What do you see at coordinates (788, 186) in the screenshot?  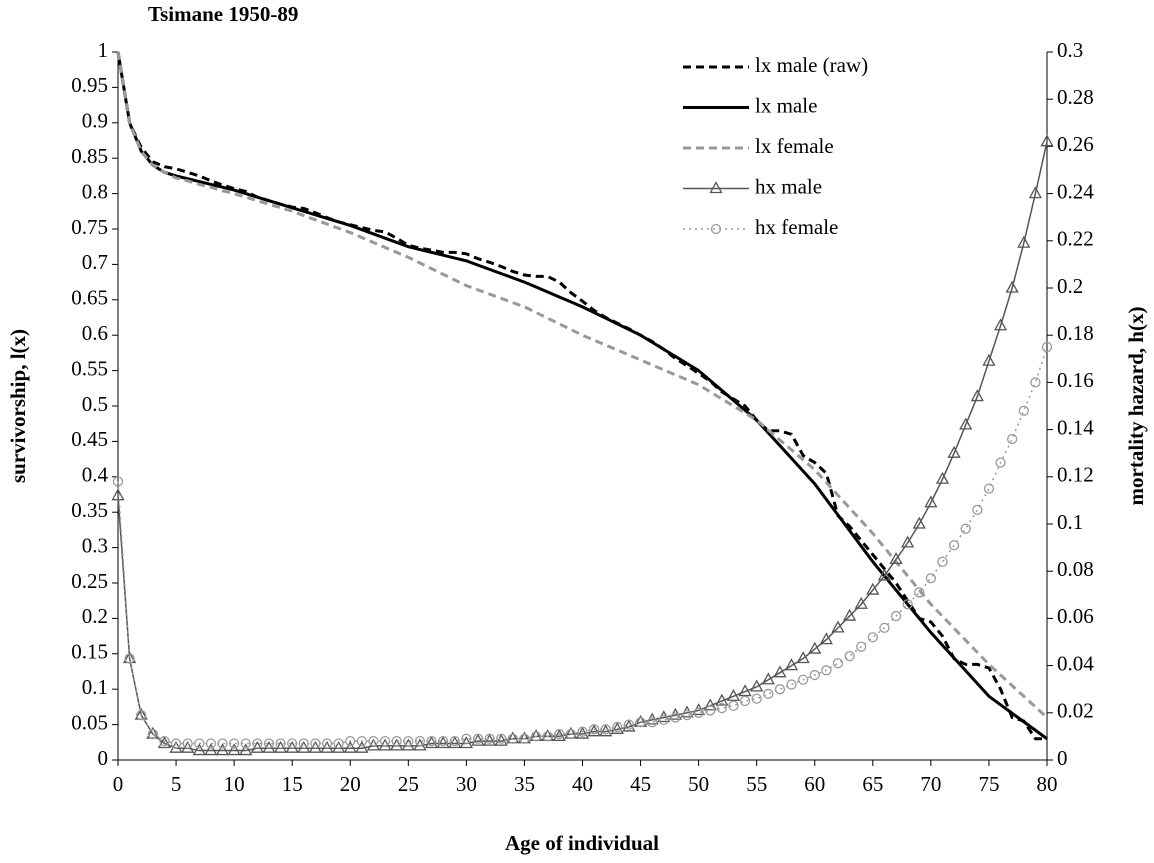 I see `legend-label: hx male` at bounding box center [788, 186].